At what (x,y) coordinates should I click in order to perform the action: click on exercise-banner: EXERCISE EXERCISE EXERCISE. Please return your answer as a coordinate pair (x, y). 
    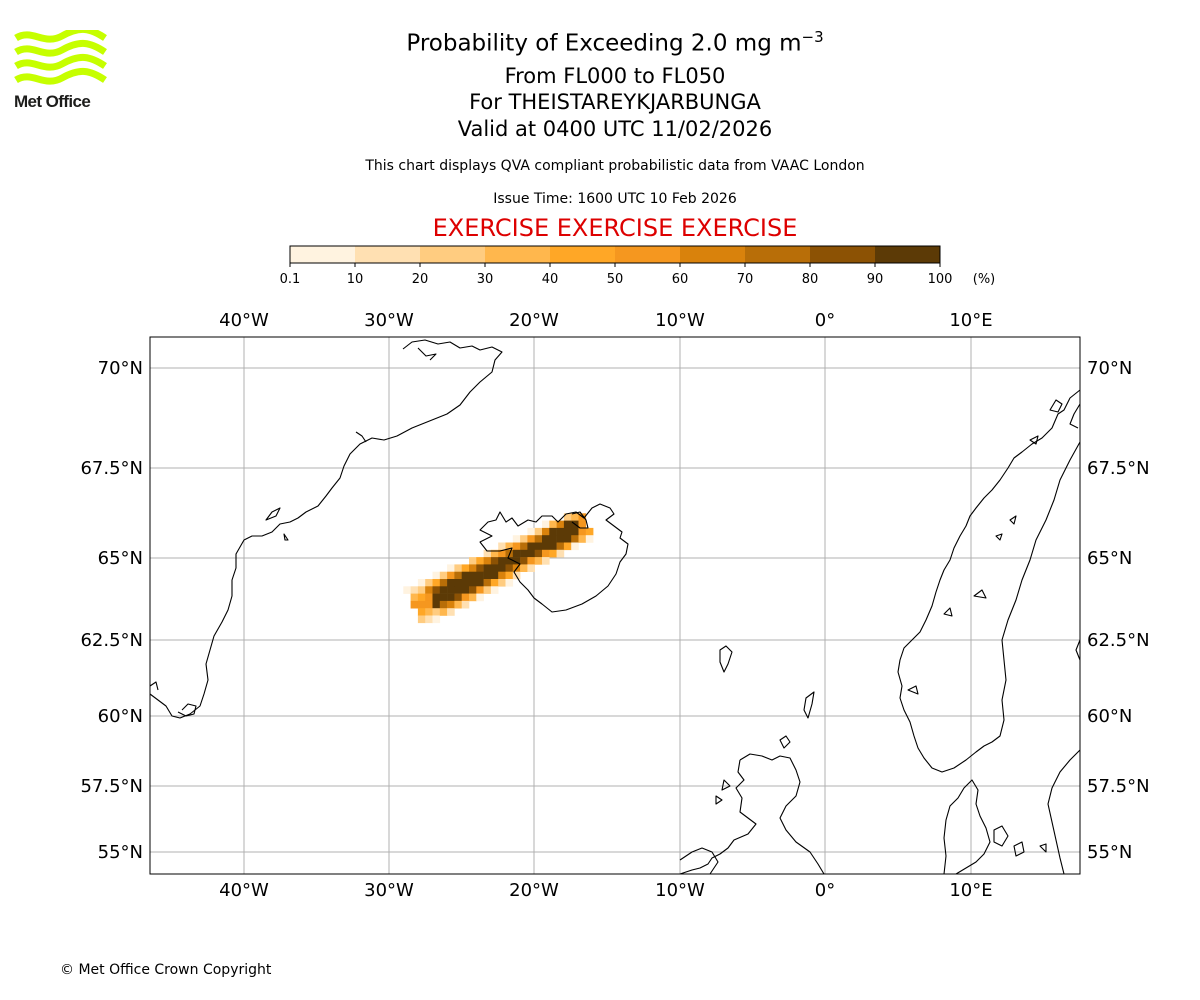
    Looking at the image, I should click on (615, 228).